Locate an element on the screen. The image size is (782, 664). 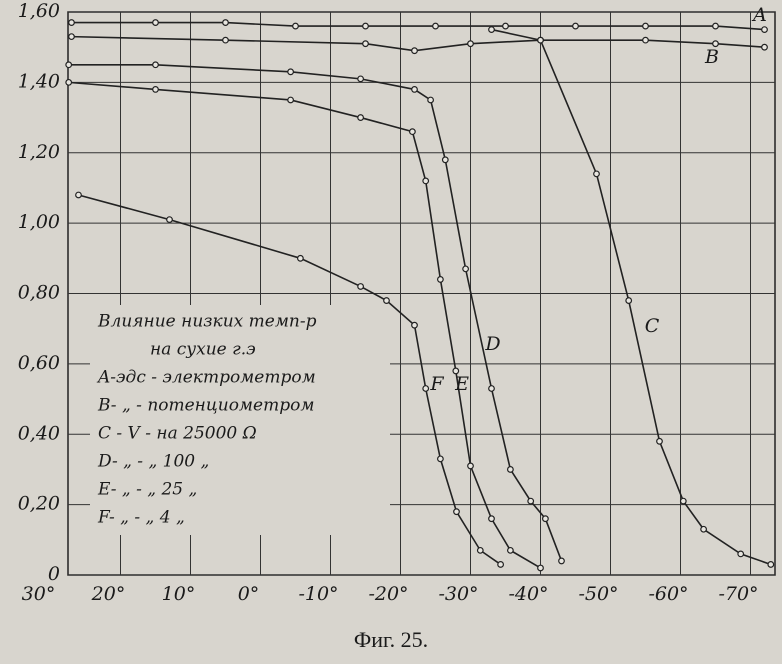
annotation-line: B- „ - потенциометром is located at coordinates (205, 406).